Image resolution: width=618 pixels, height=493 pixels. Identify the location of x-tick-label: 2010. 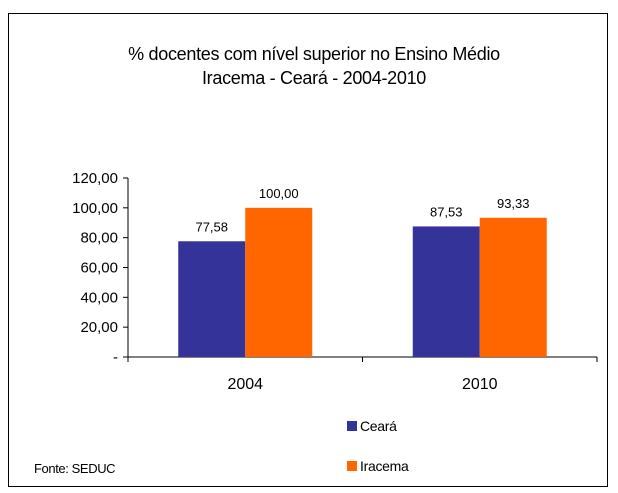
(480, 384).